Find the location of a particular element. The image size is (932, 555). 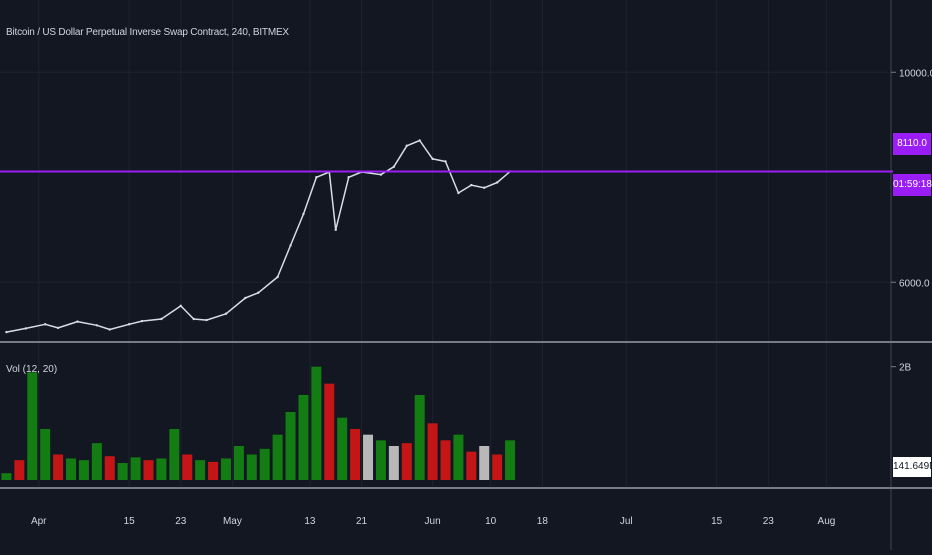

time-tick-label: 13 is located at coordinates (310, 521).